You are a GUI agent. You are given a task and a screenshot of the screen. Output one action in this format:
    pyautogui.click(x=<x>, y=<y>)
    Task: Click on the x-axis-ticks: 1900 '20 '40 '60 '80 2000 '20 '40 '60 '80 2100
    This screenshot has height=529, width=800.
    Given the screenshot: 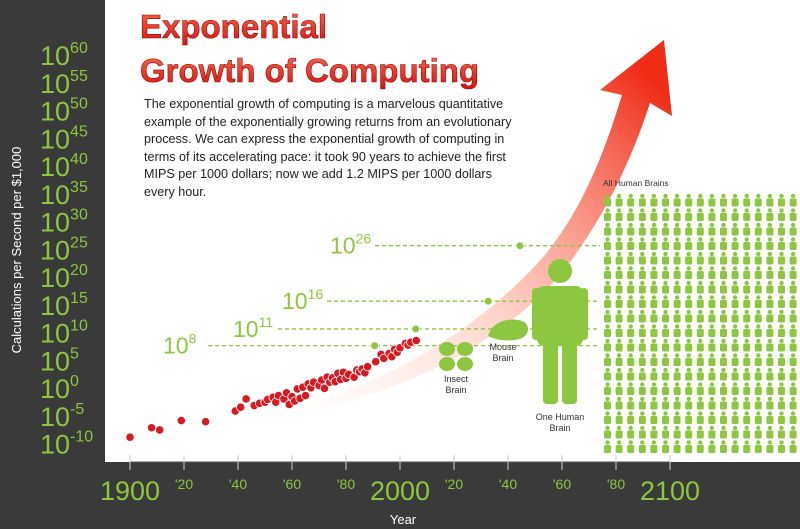 What is the action you would take?
    pyautogui.click(x=400, y=480)
    